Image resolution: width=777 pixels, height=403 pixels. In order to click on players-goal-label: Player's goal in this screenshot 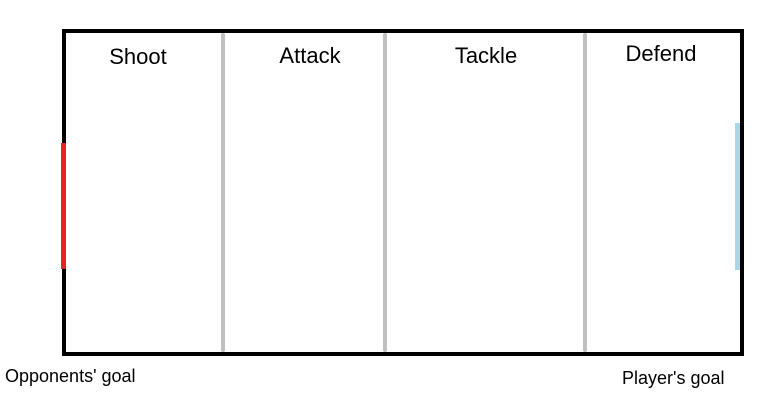, I will do `click(673, 378)`.